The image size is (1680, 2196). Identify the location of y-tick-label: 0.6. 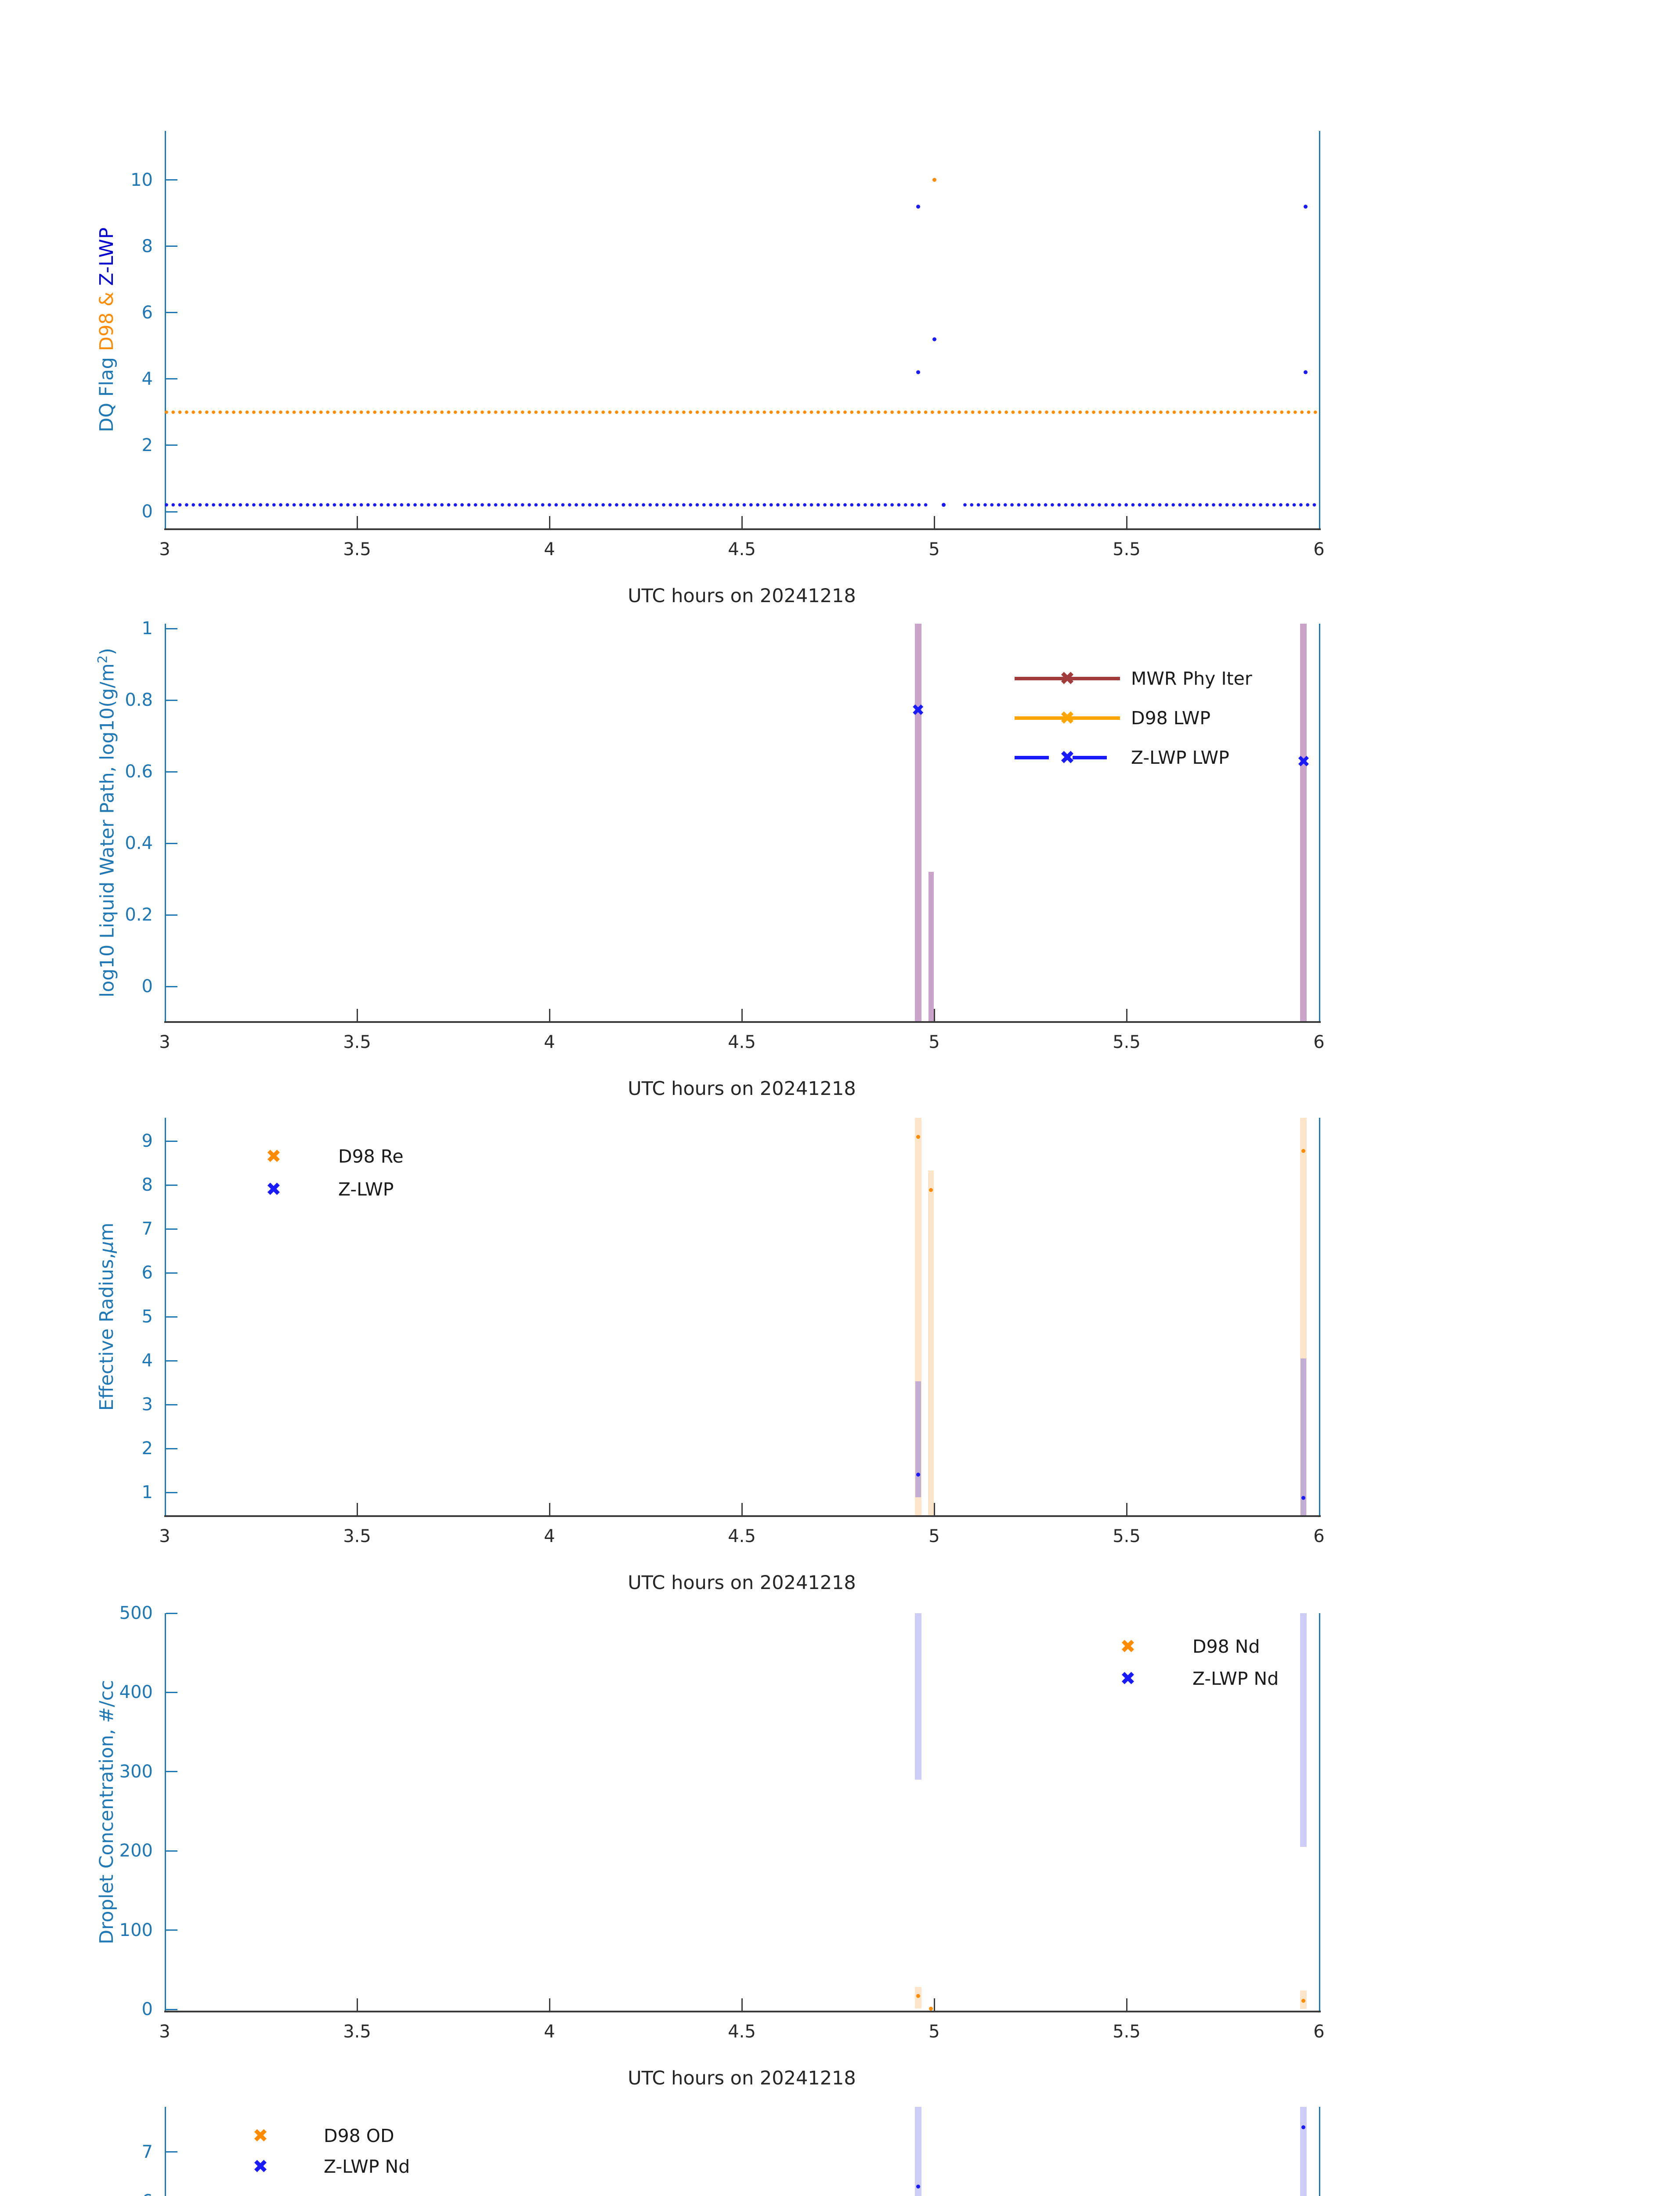
(139, 772).